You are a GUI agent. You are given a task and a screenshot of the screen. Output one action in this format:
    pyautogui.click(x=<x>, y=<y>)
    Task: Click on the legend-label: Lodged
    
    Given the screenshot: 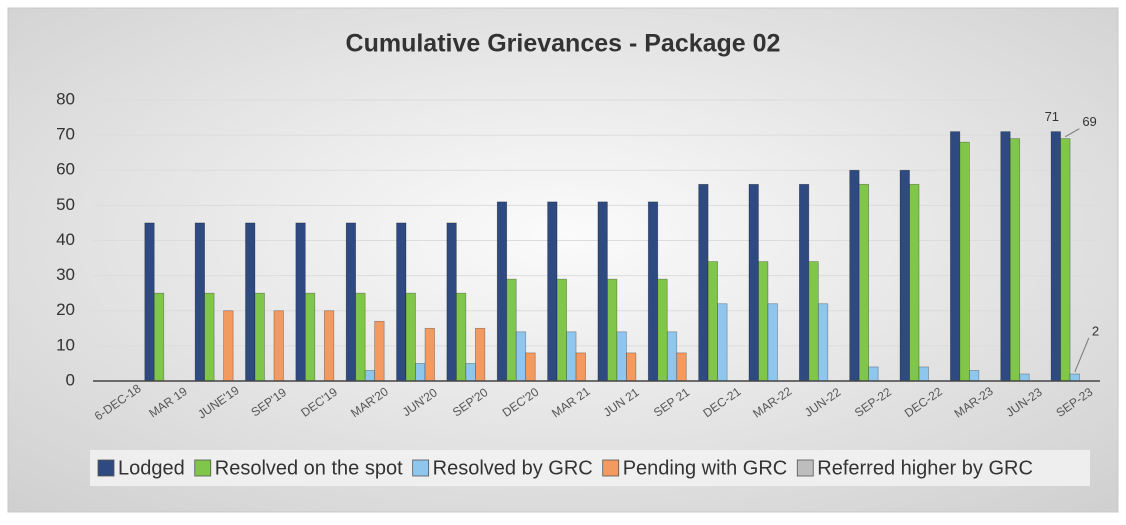 What is the action you would take?
    pyautogui.click(x=151, y=468)
    